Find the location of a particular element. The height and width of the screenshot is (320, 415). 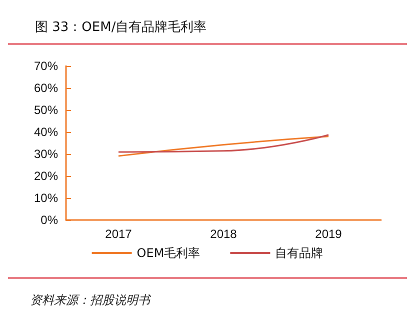

y-tick-label: 30% is located at coordinates (46, 154).